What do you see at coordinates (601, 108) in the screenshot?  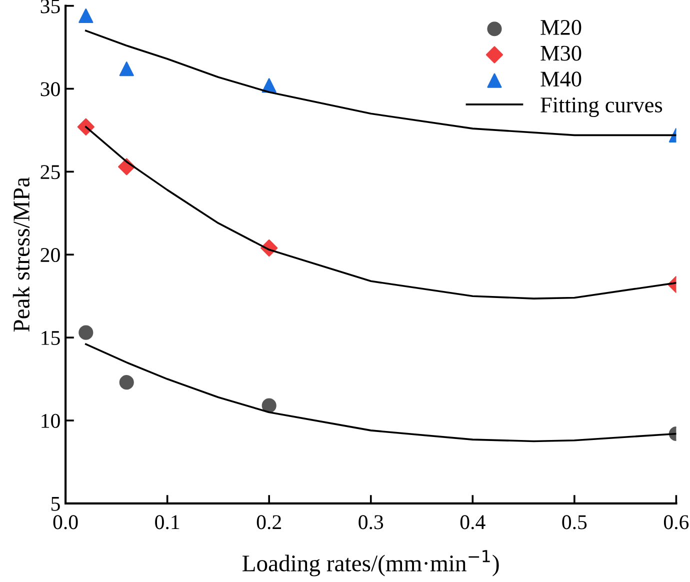 I see `legend-label: Fitting curves` at bounding box center [601, 108].